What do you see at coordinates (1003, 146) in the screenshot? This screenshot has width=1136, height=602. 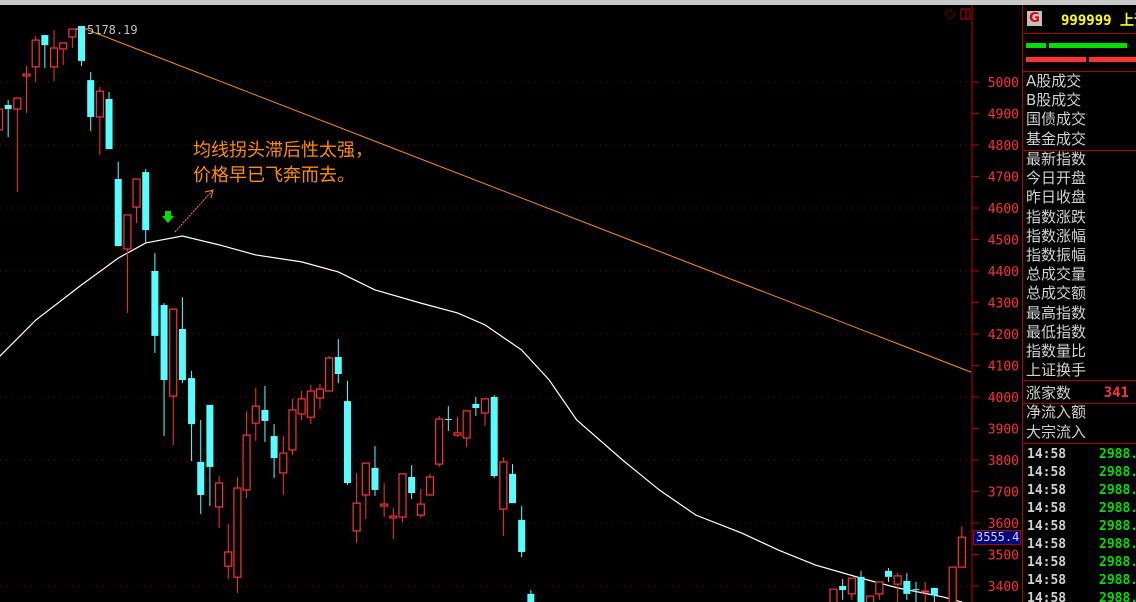 I see `axis-tick-label: 4800` at bounding box center [1003, 146].